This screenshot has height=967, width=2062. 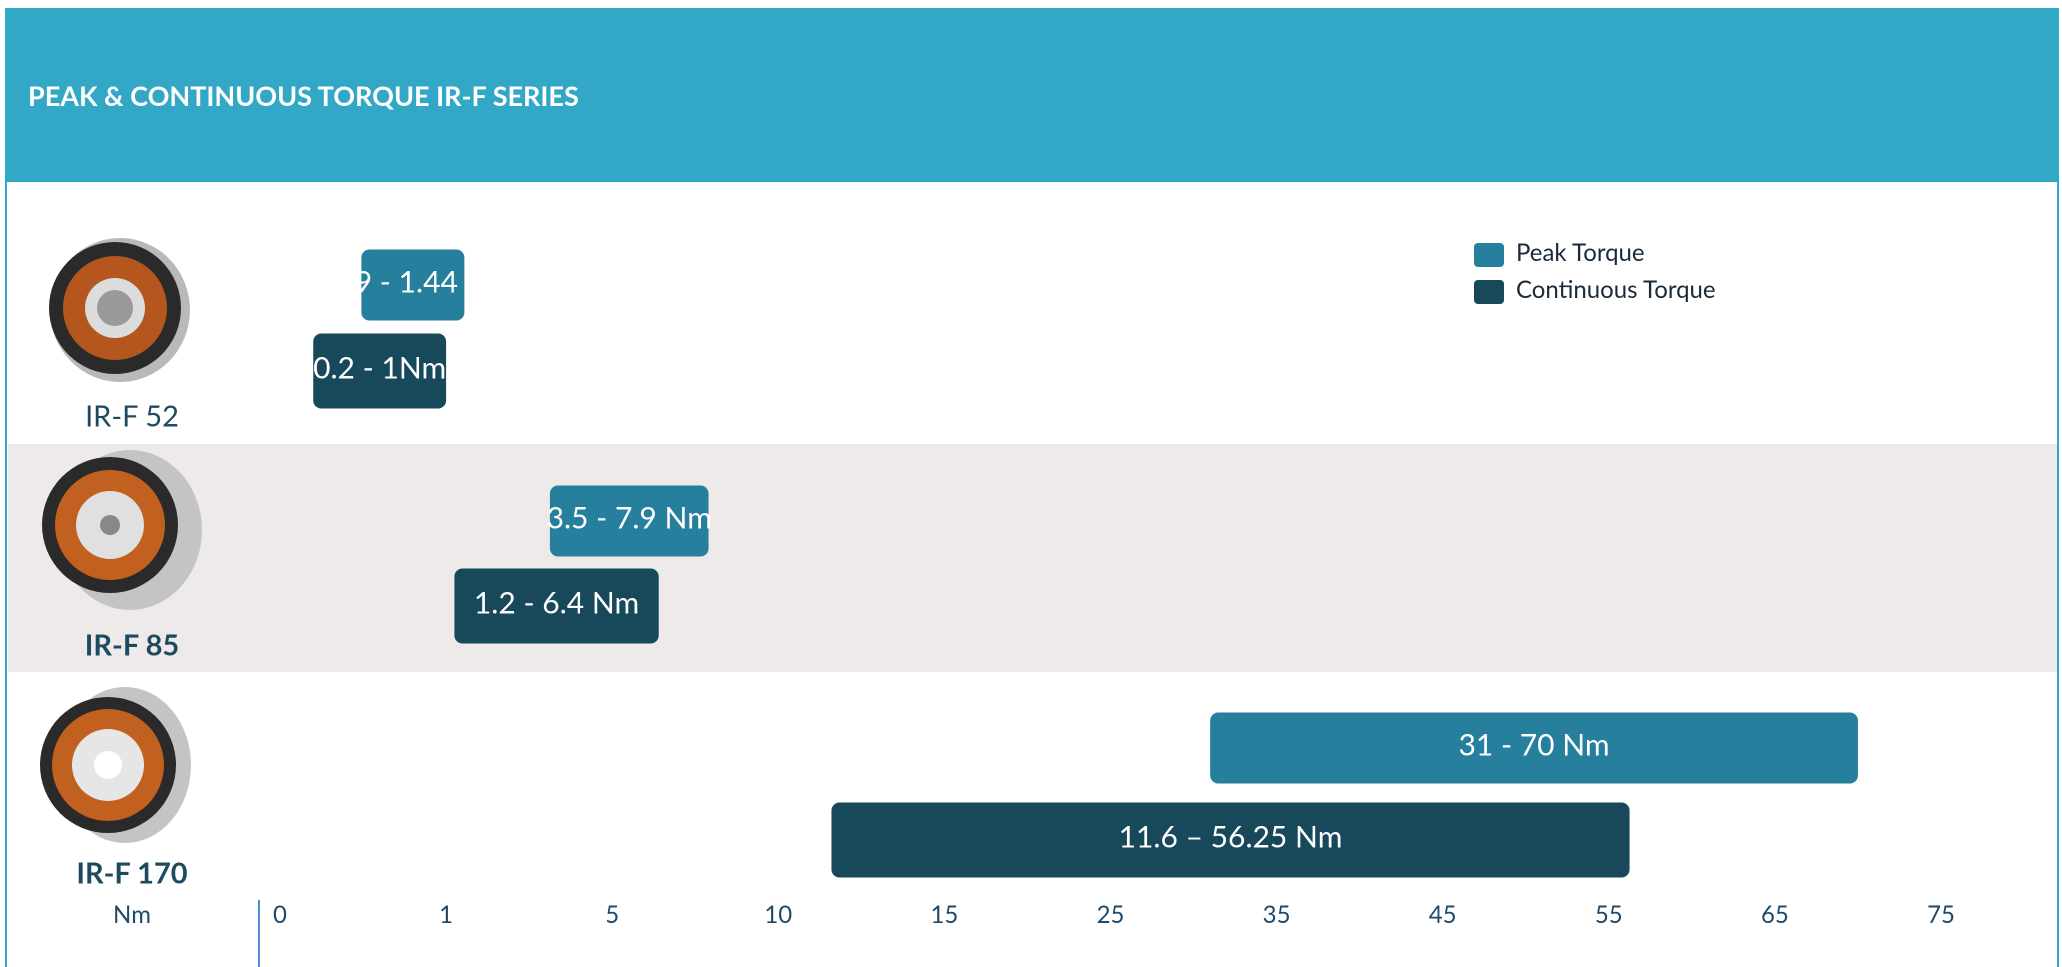 What do you see at coordinates (132, 644) in the screenshot?
I see `row-label: IR-F 85` at bounding box center [132, 644].